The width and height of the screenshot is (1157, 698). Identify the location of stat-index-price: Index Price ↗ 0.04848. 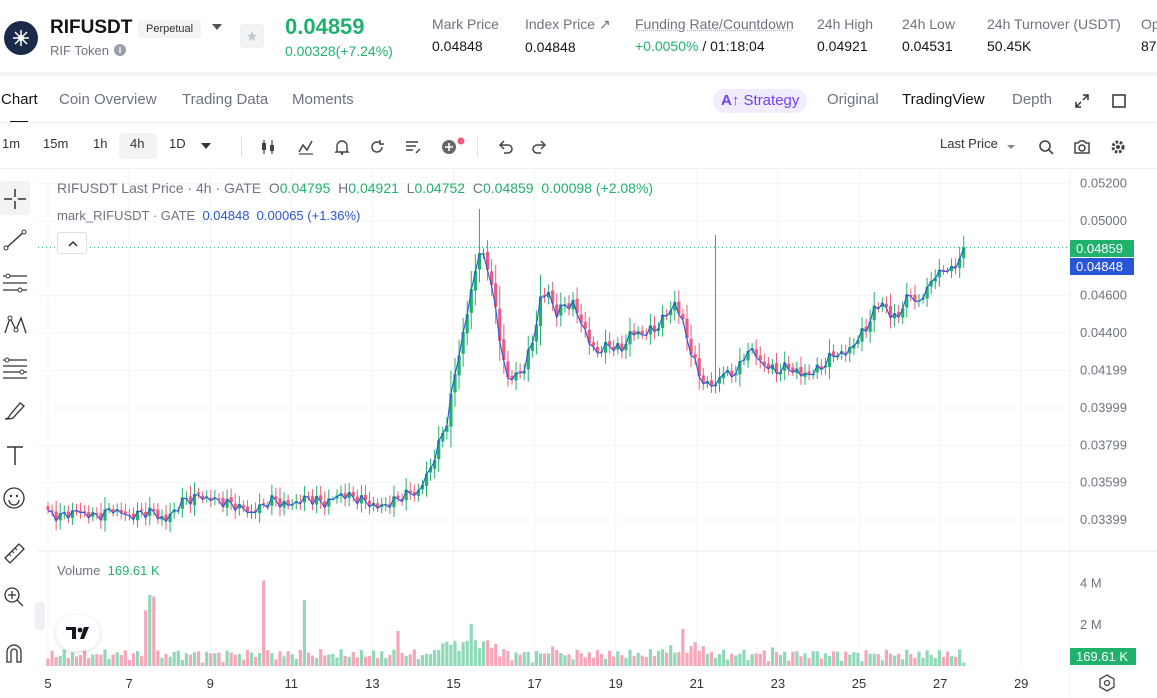
(568, 35).